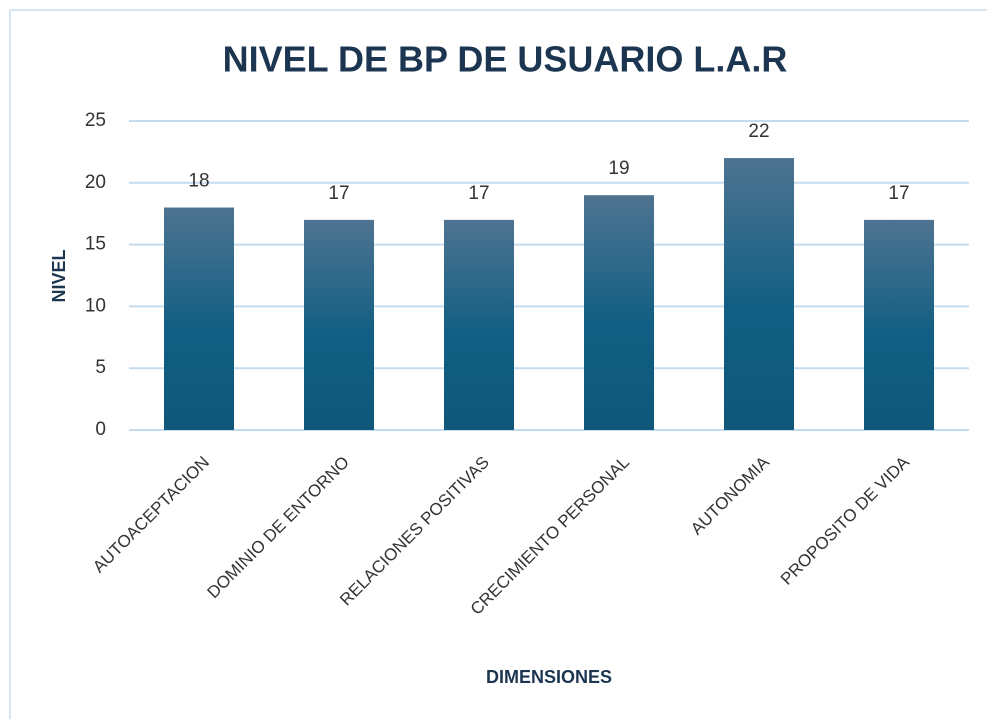 The width and height of the screenshot is (987, 719). I want to click on x-axis-label: DIMENSIONES, so click(549, 677).